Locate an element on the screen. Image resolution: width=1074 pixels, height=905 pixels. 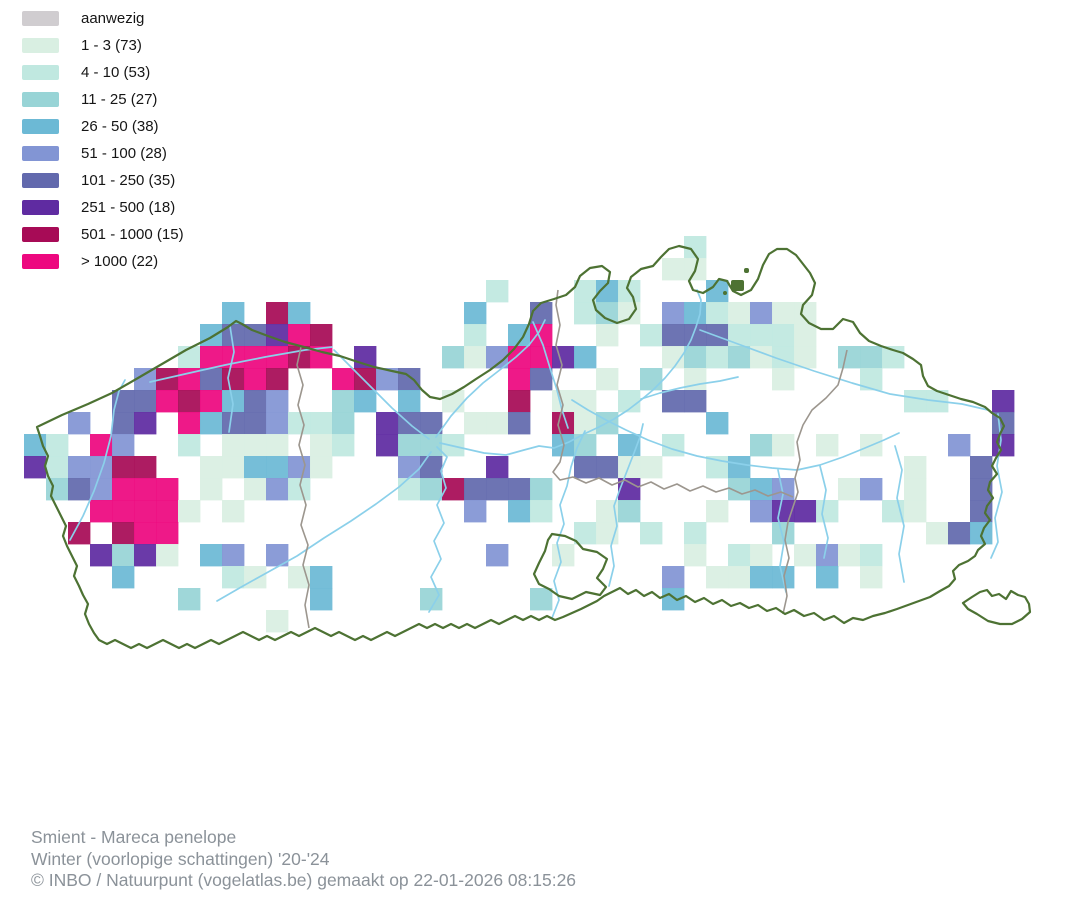
brussels-enclave-border is located at coordinates (570, 566).